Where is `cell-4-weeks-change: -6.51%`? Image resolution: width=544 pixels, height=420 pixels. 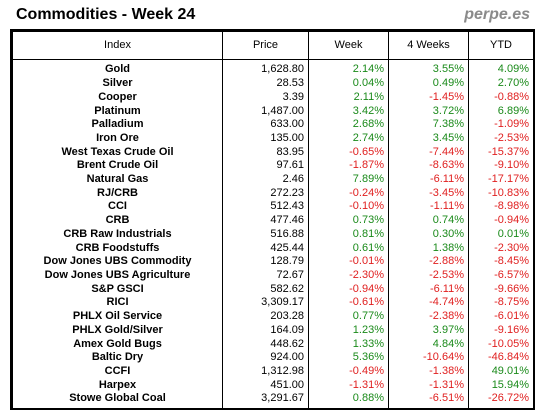
cell-4-weeks-change: -6.51% is located at coordinates (428, 399).